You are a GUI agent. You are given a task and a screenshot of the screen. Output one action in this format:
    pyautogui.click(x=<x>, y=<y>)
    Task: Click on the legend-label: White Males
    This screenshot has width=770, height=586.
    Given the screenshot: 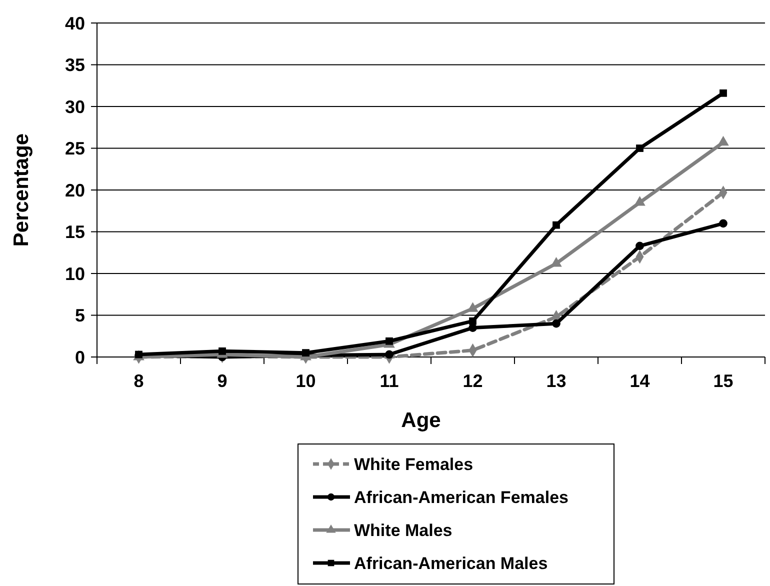 What is the action you would take?
    pyautogui.click(x=403, y=530)
    